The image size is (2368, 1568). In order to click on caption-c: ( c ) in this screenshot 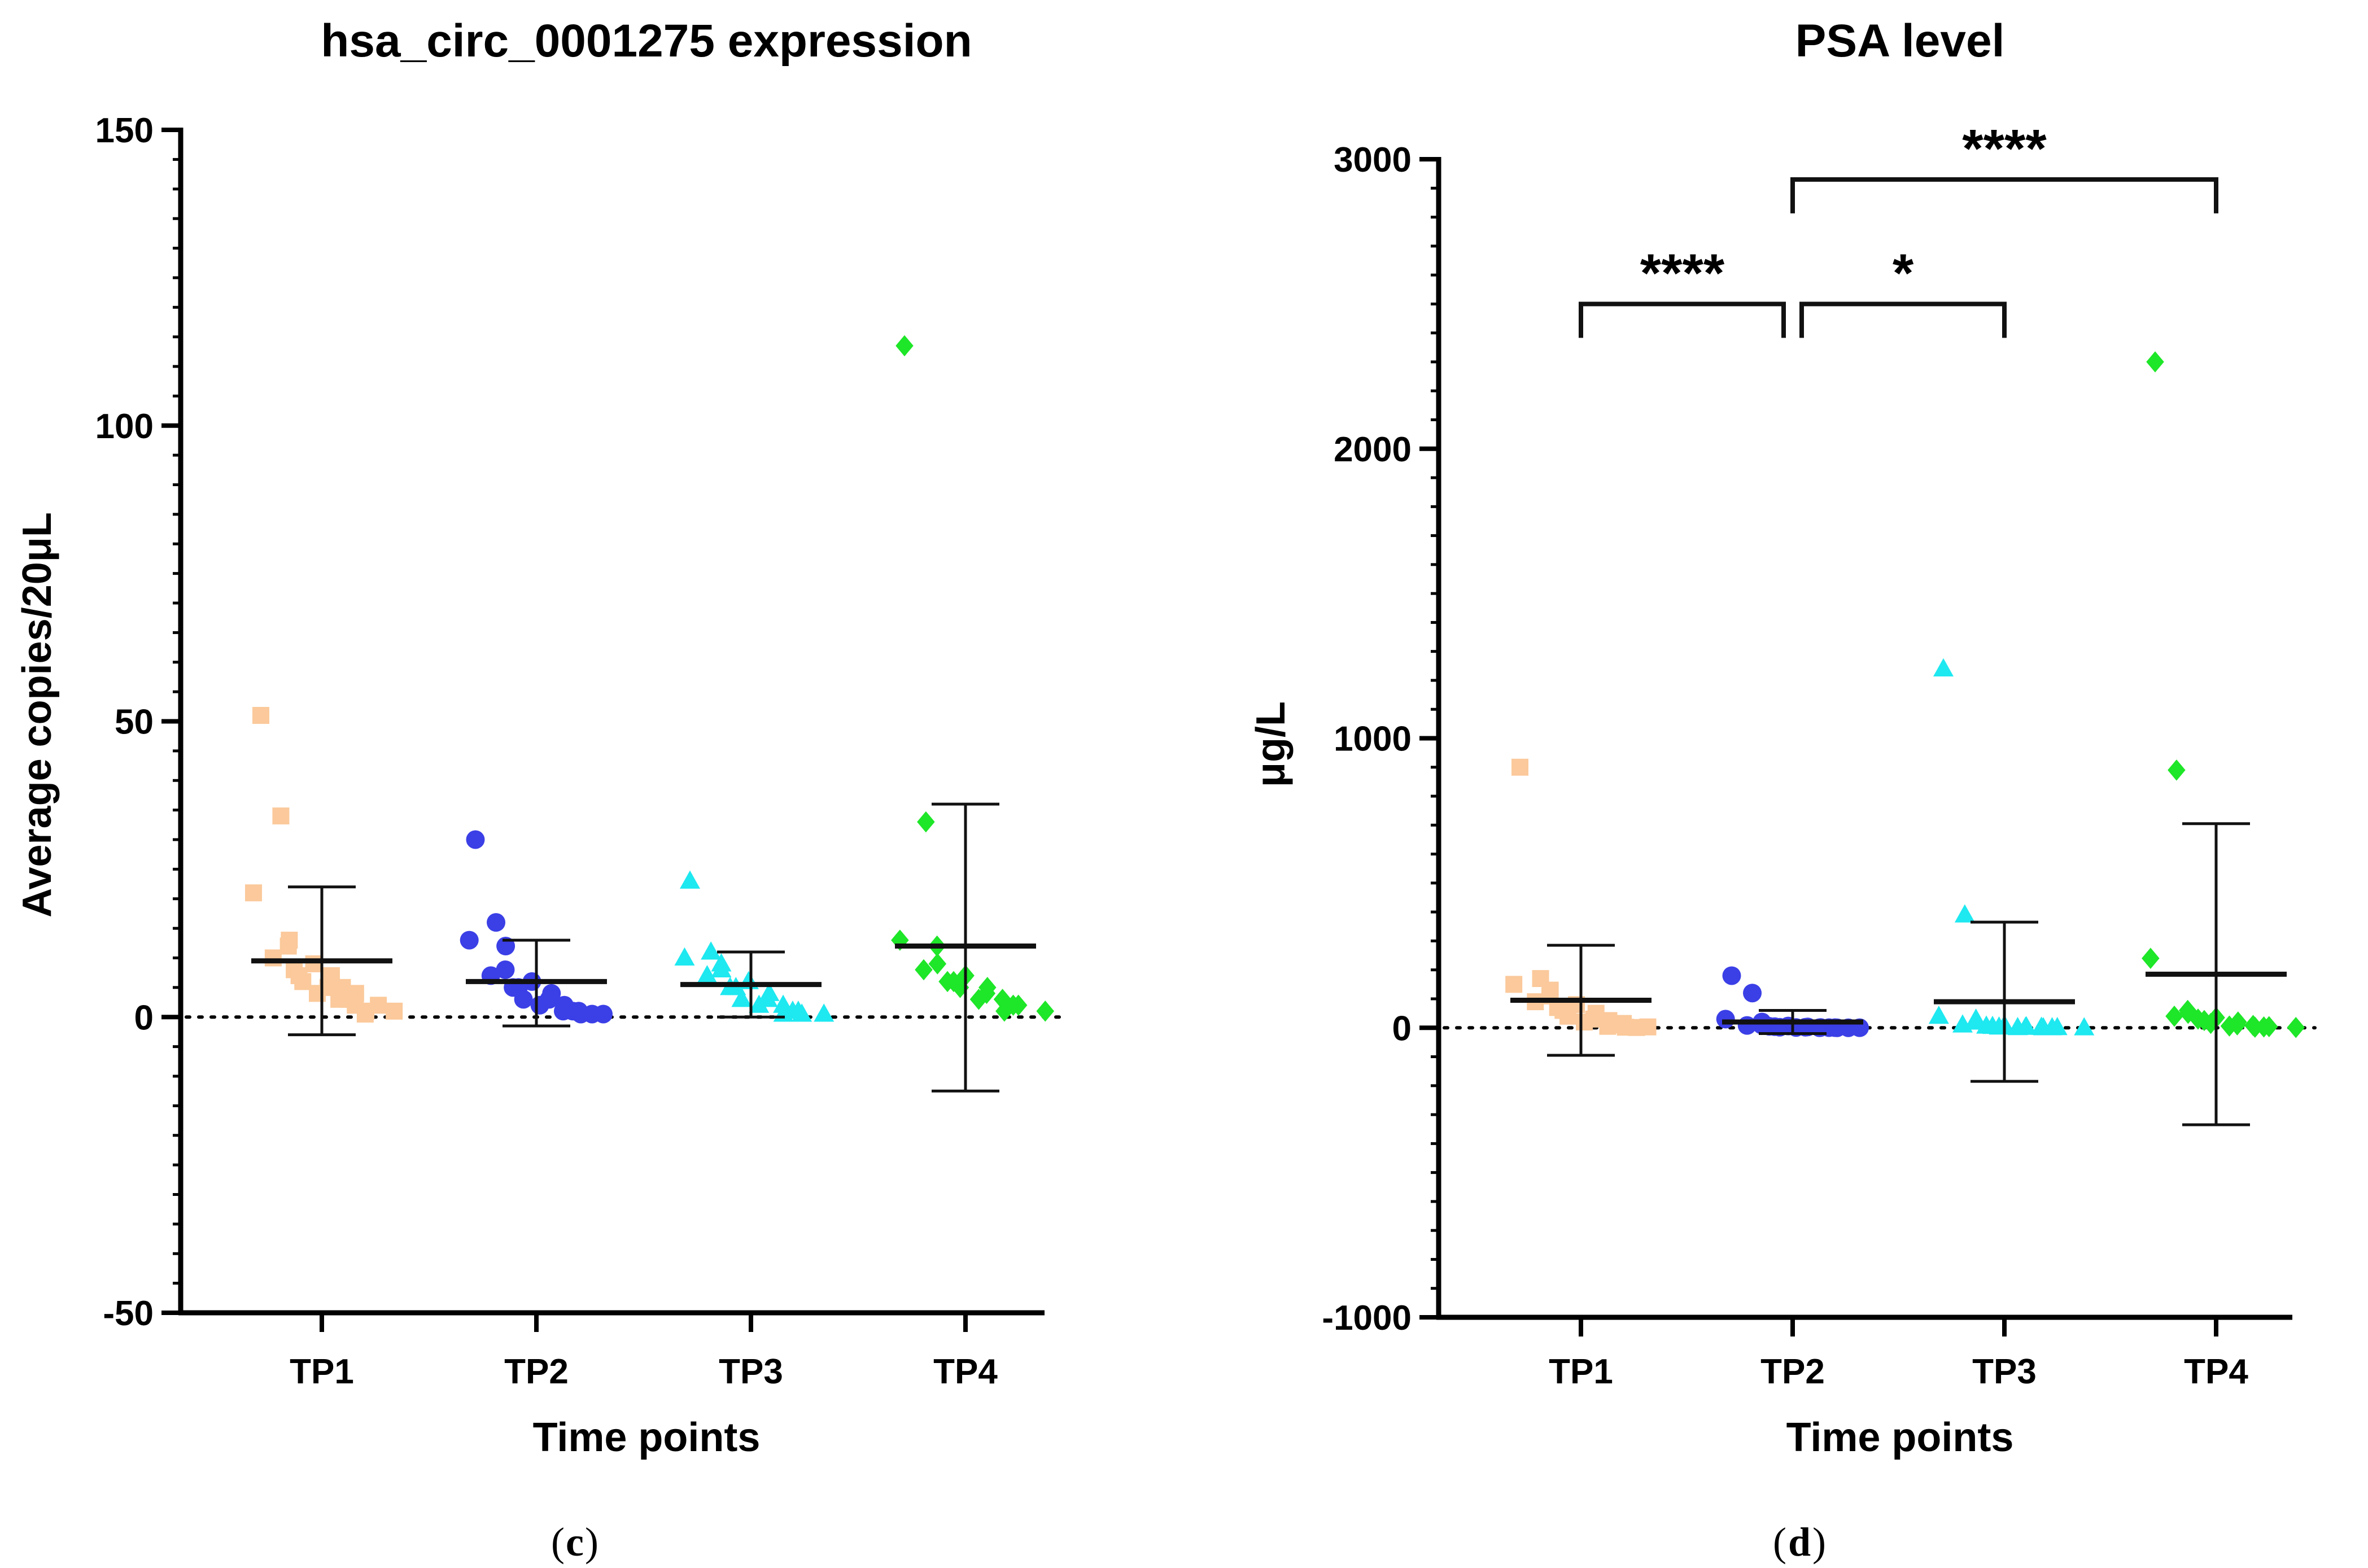, I will do `click(574, 1542)`.